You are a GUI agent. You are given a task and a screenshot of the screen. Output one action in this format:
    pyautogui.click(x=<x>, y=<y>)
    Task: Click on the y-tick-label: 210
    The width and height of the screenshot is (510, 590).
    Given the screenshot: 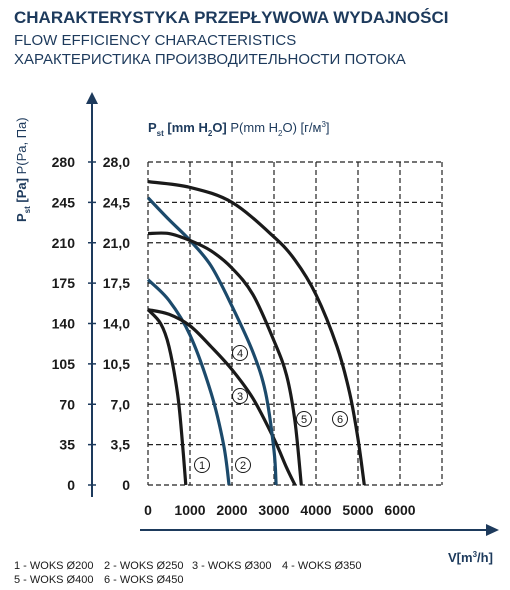 What is the action you would take?
    pyautogui.click(x=64, y=243)
    